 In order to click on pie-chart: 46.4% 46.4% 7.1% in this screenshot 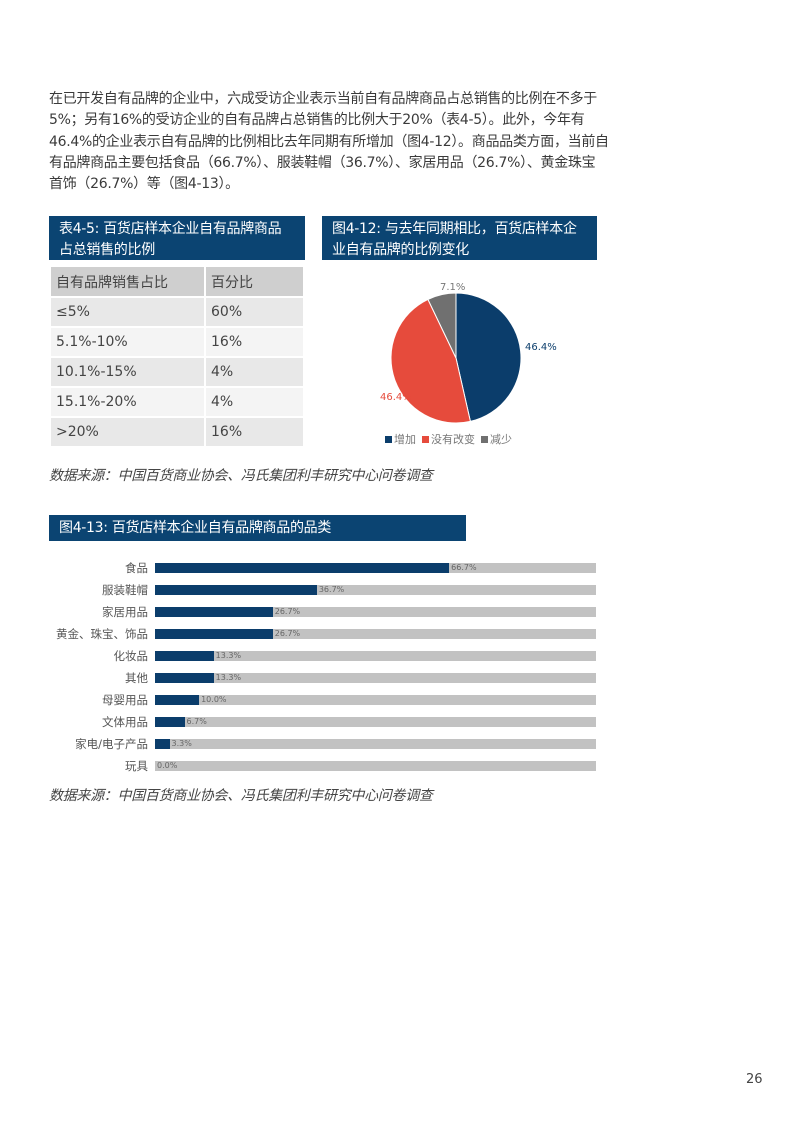, I will do `click(468, 353)`.